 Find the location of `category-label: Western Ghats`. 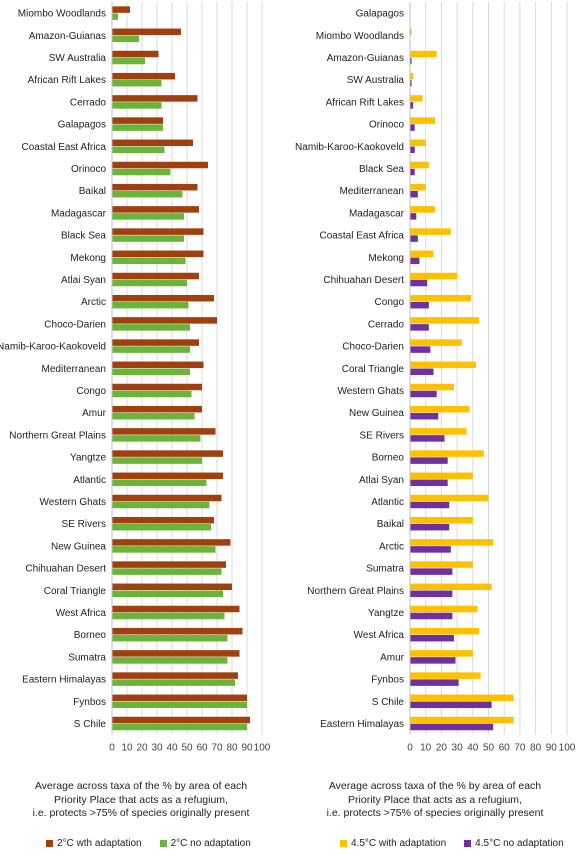

category-label: Western Ghats is located at coordinates (72, 502).